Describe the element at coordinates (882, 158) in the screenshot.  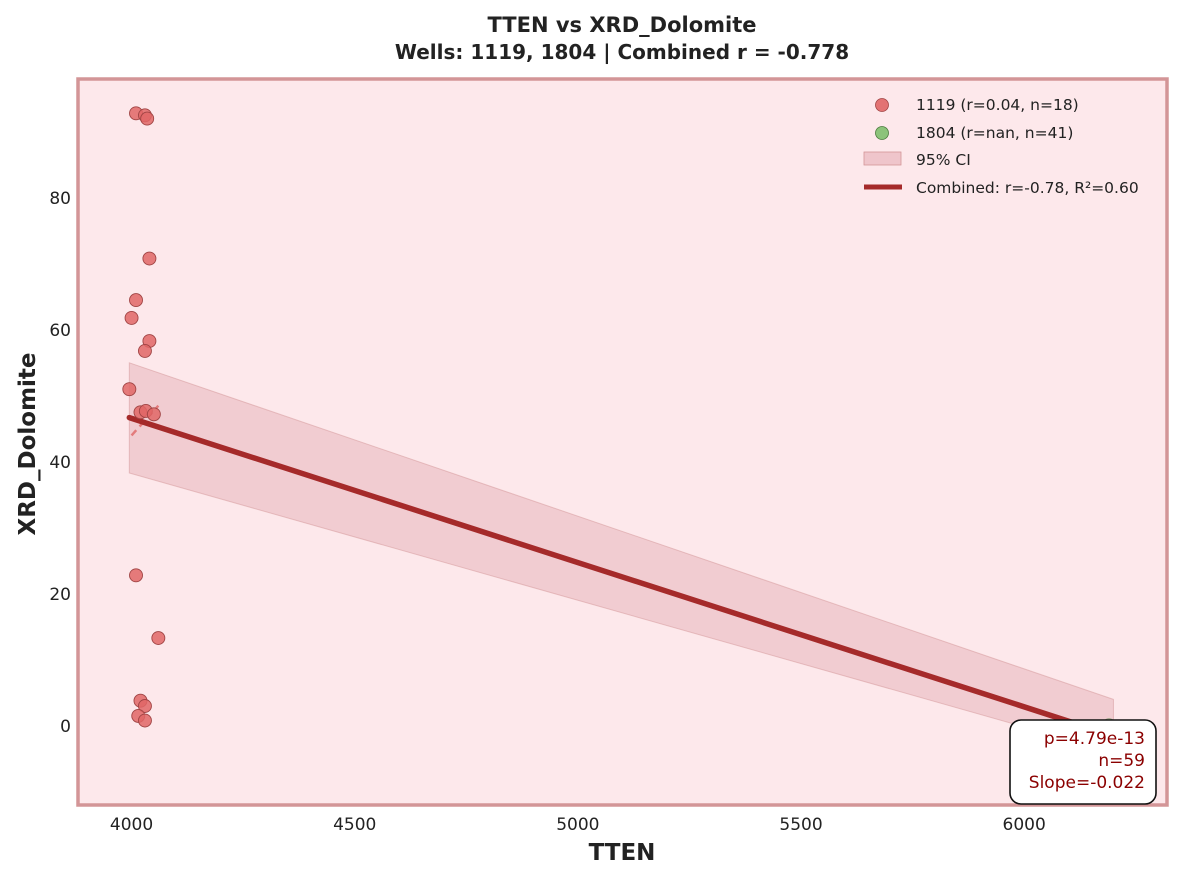
I see `legend-marker-ci` at that location.